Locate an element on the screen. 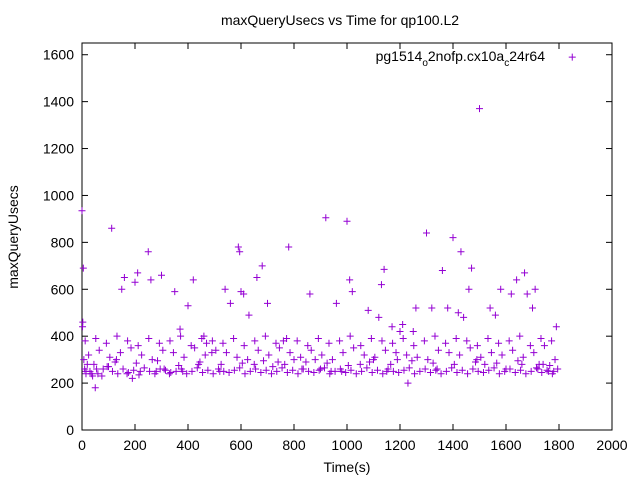 The height and width of the screenshot is (480, 640). x-tick-label: 600 is located at coordinates (241, 445).